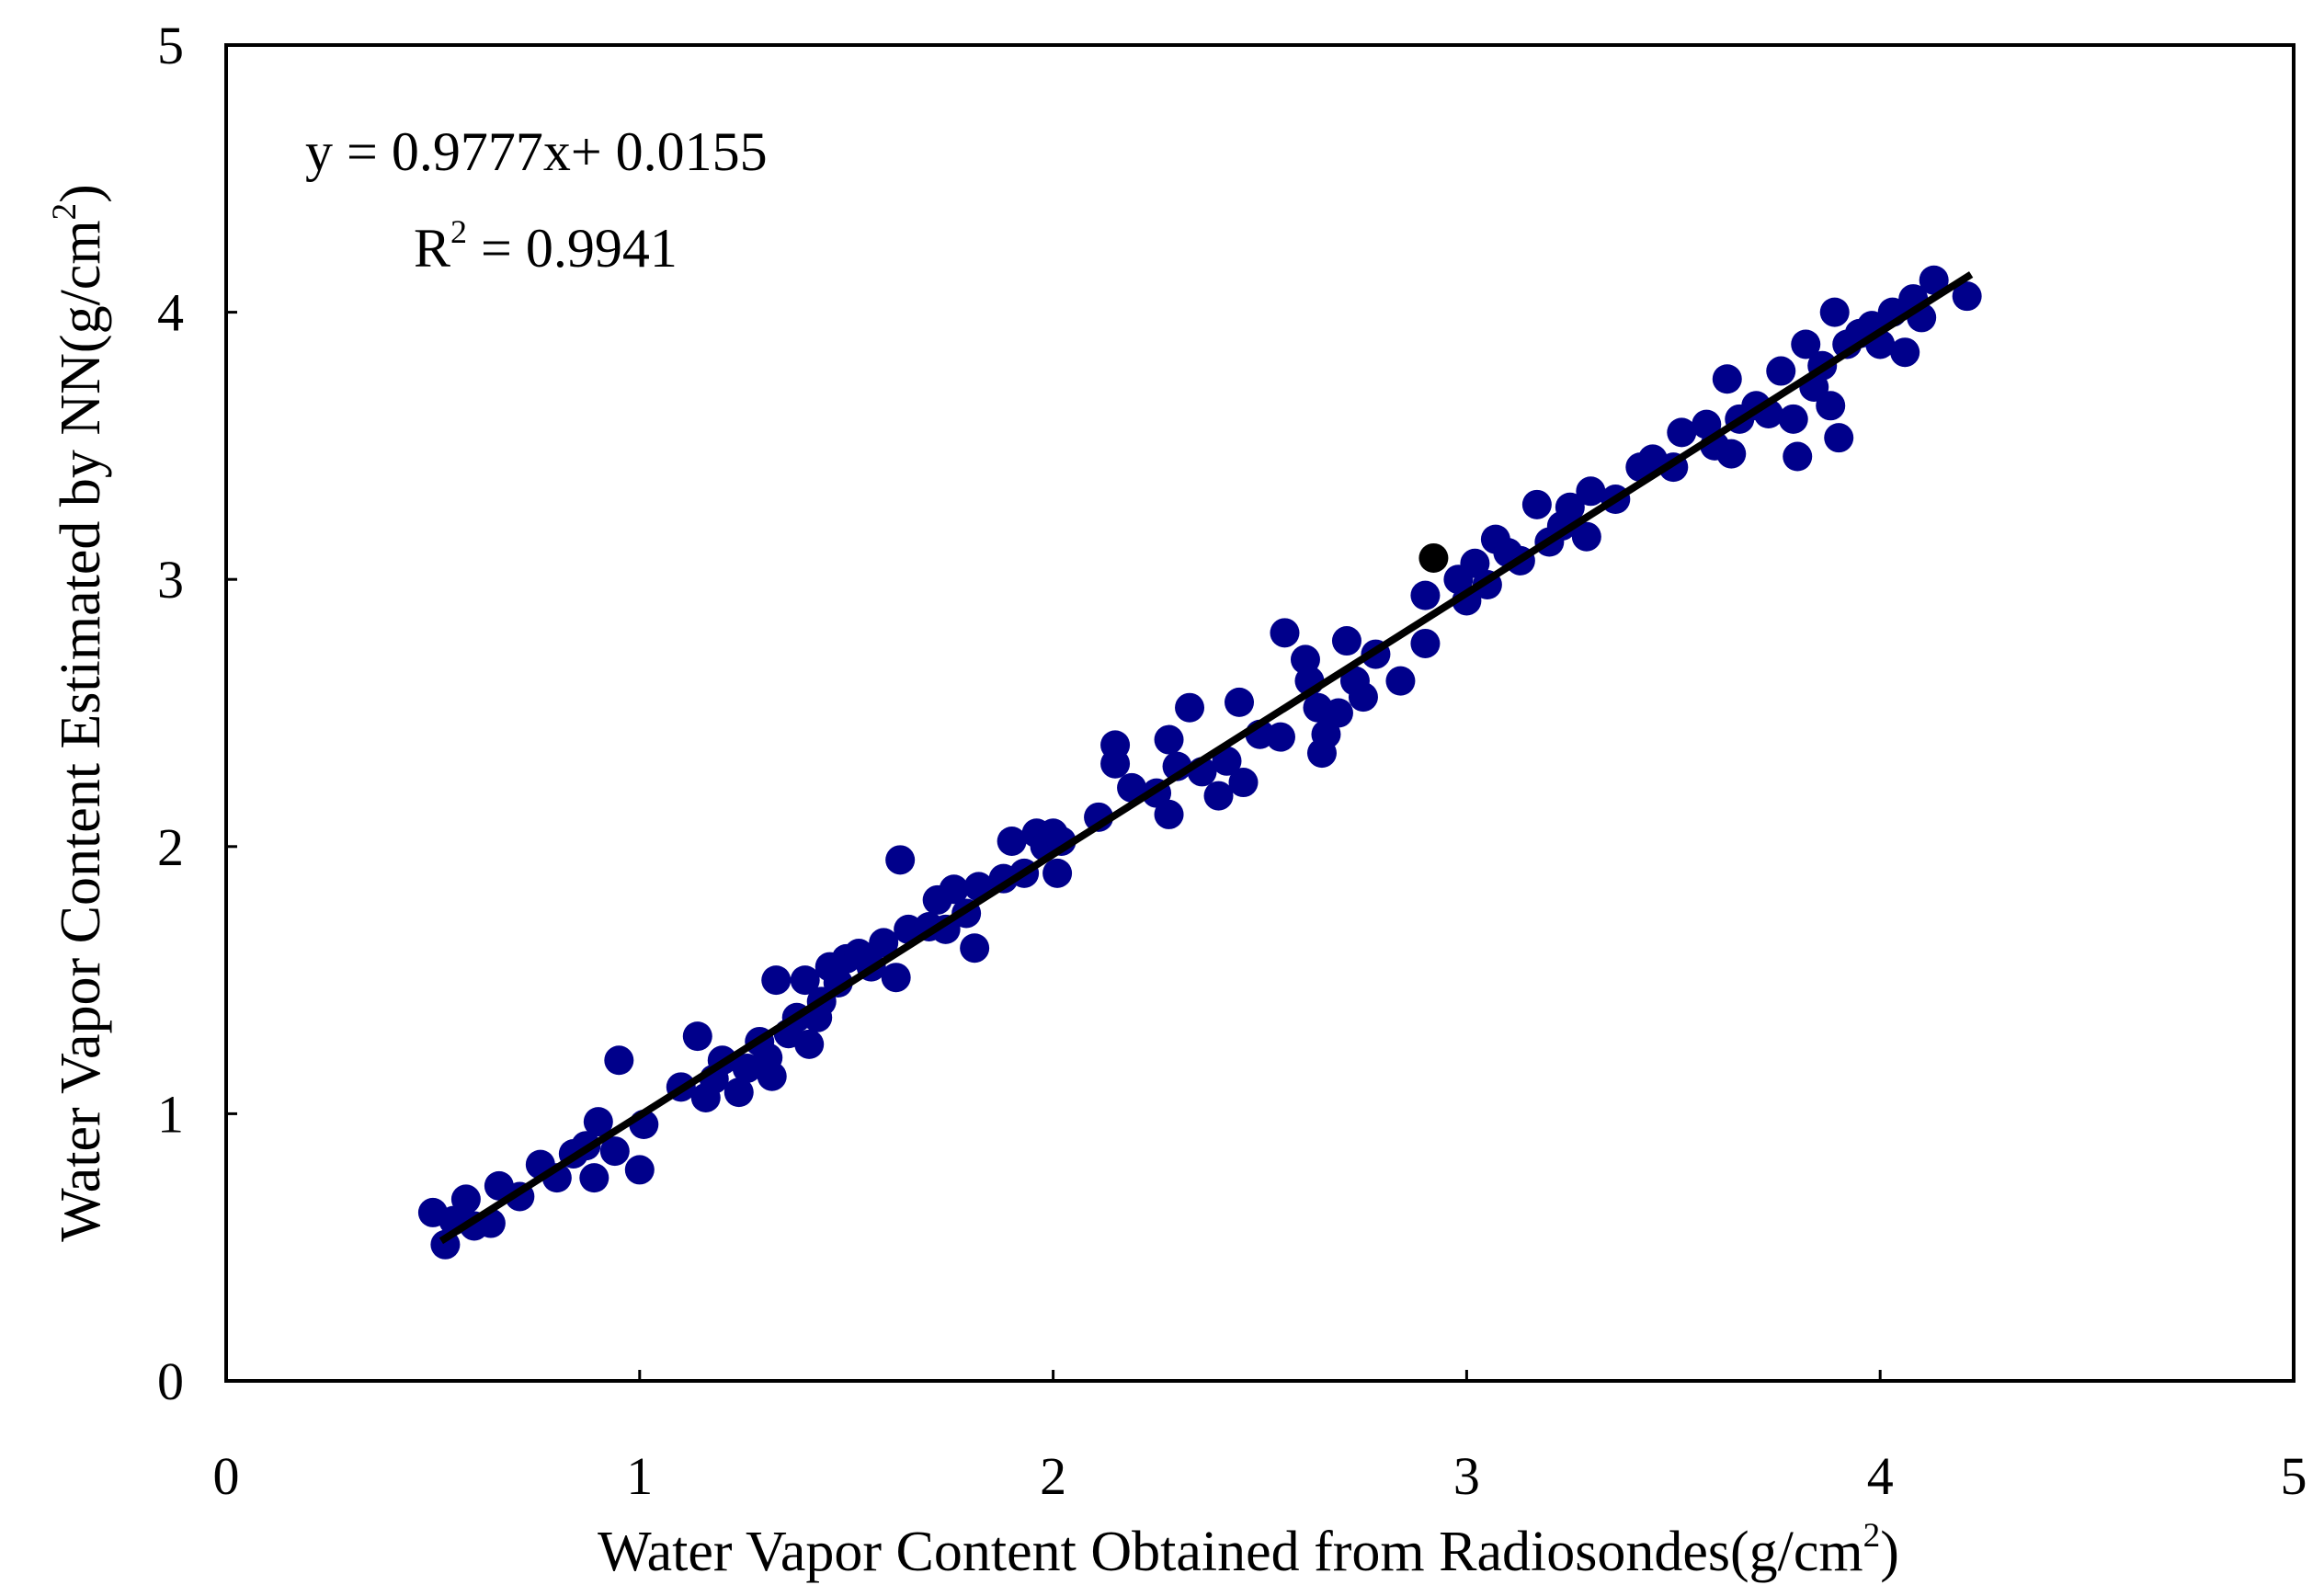 The height and width of the screenshot is (1585, 2324). I want to click on annotation-part: = 0.9941, so click(572, 248).